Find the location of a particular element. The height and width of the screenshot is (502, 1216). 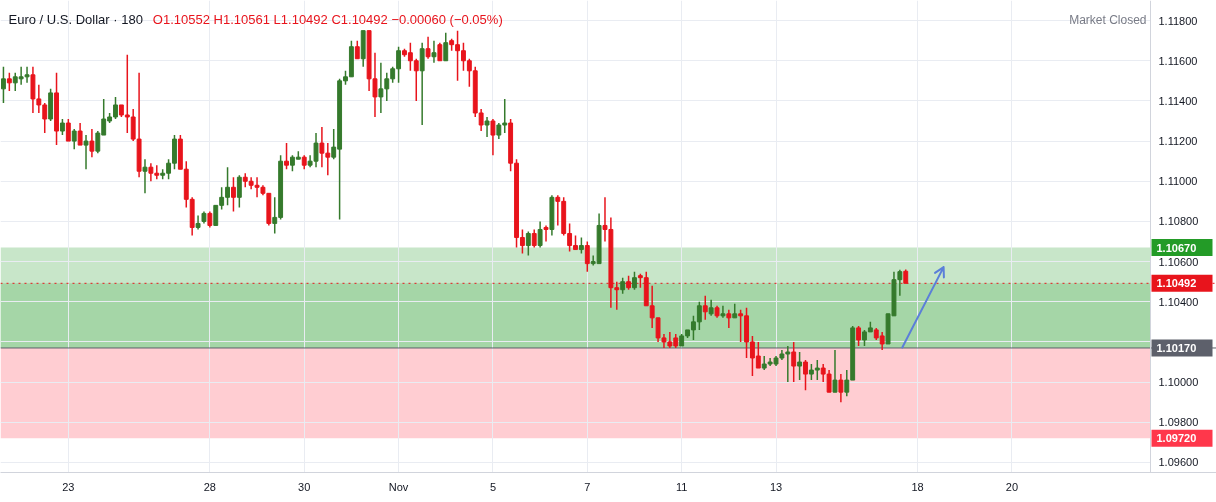

x-tick-label: Nov is located at coordinates (398, 486).